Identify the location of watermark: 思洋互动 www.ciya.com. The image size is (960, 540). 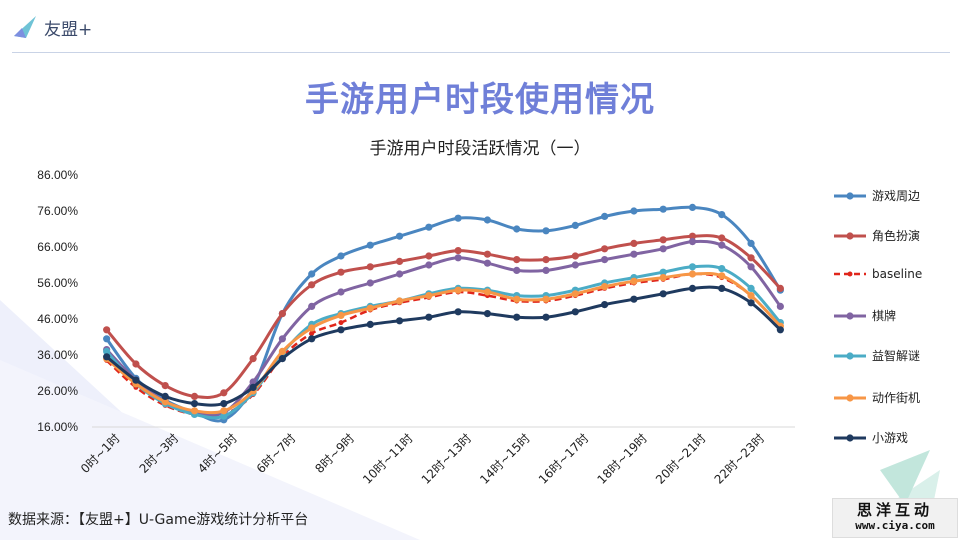
(895, 518).